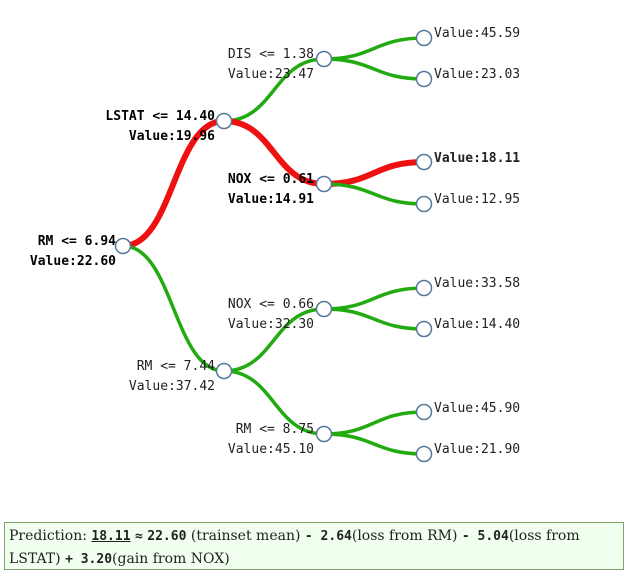 Image resolution: width=636 pixels, height=580 pixels. Describe the element at coordinates (224, 371) in the screenshot. I see `node-circle-rm744` at that location.